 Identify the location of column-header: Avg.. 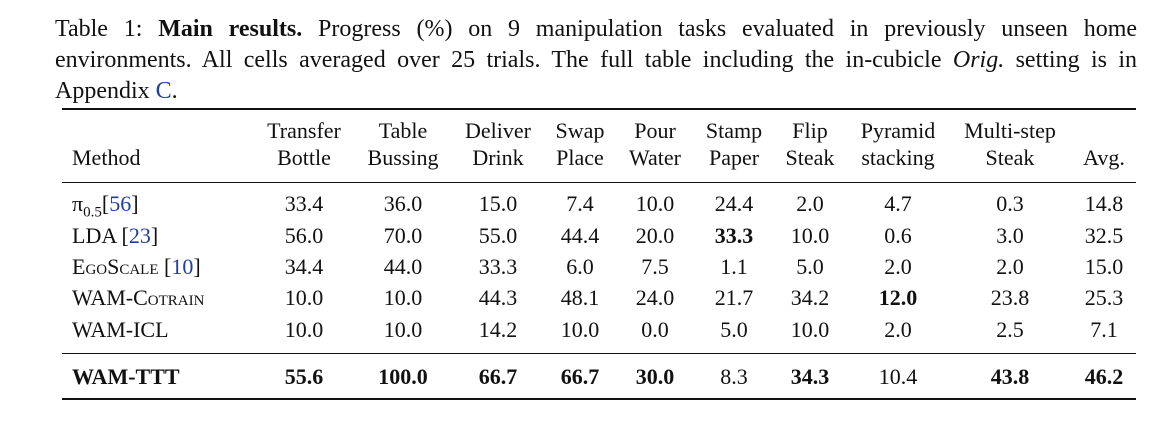
(1104, 157).